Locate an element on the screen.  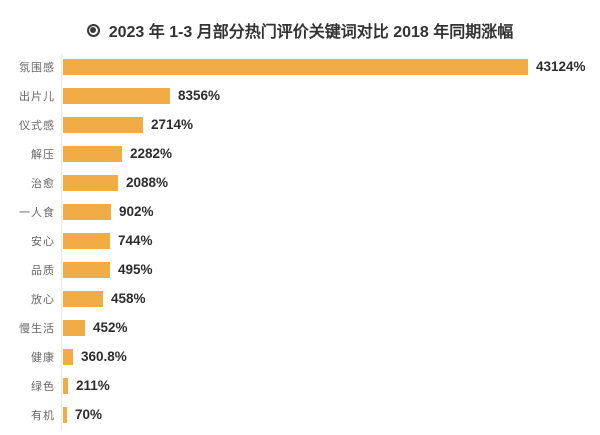
bar-label: 品质 is located at coordinates (43, 270).